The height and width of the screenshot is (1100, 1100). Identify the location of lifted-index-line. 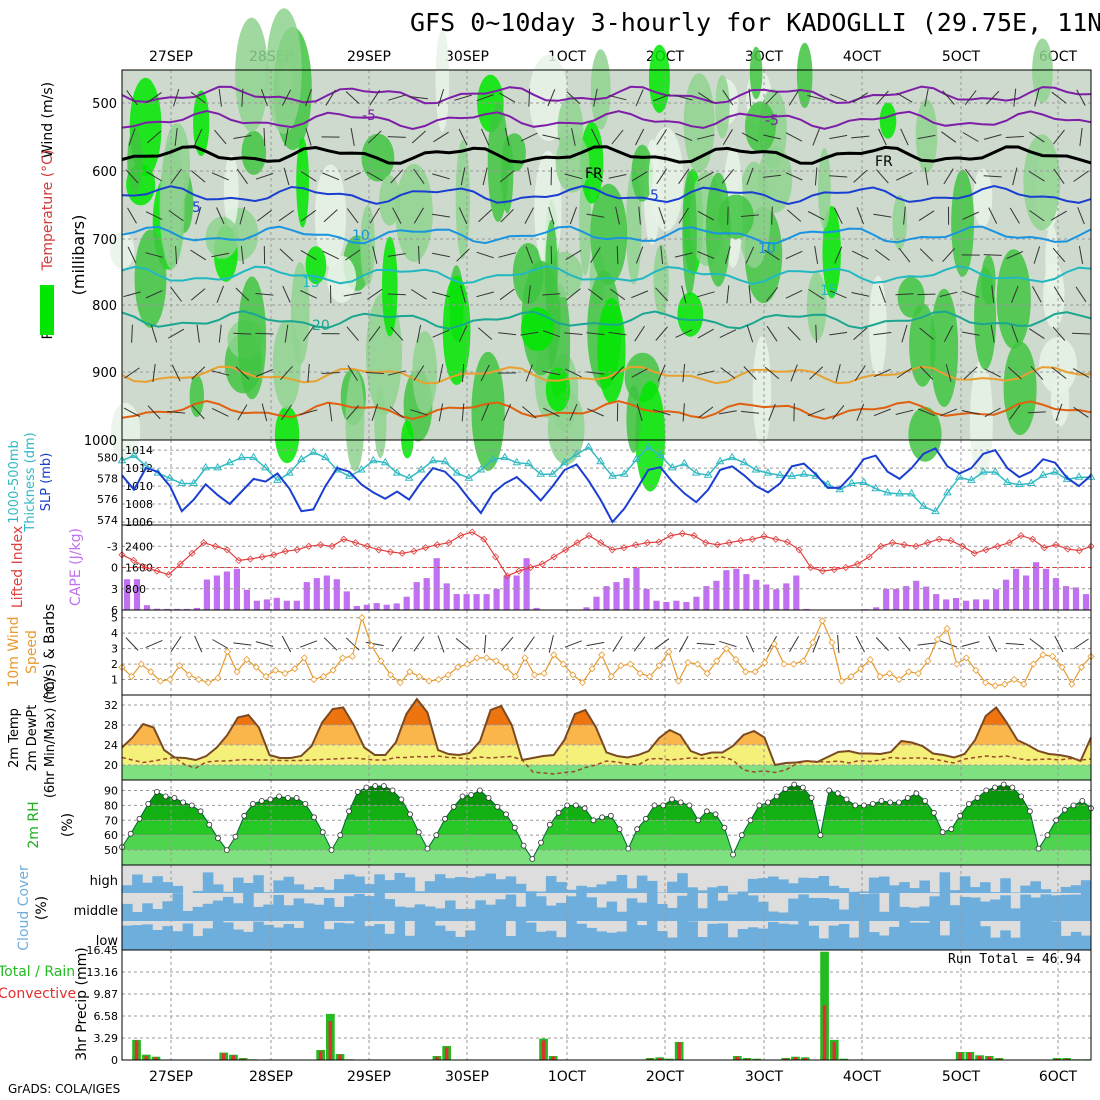
(606, 554).